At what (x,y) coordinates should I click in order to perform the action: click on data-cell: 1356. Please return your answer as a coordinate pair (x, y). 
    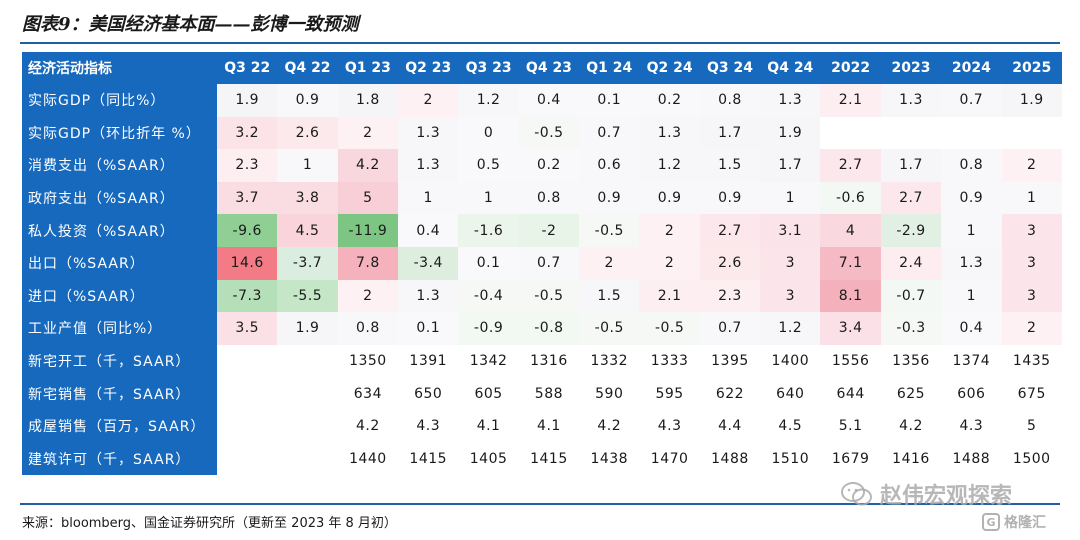
    Looking at the image, I should click on (911, 361).